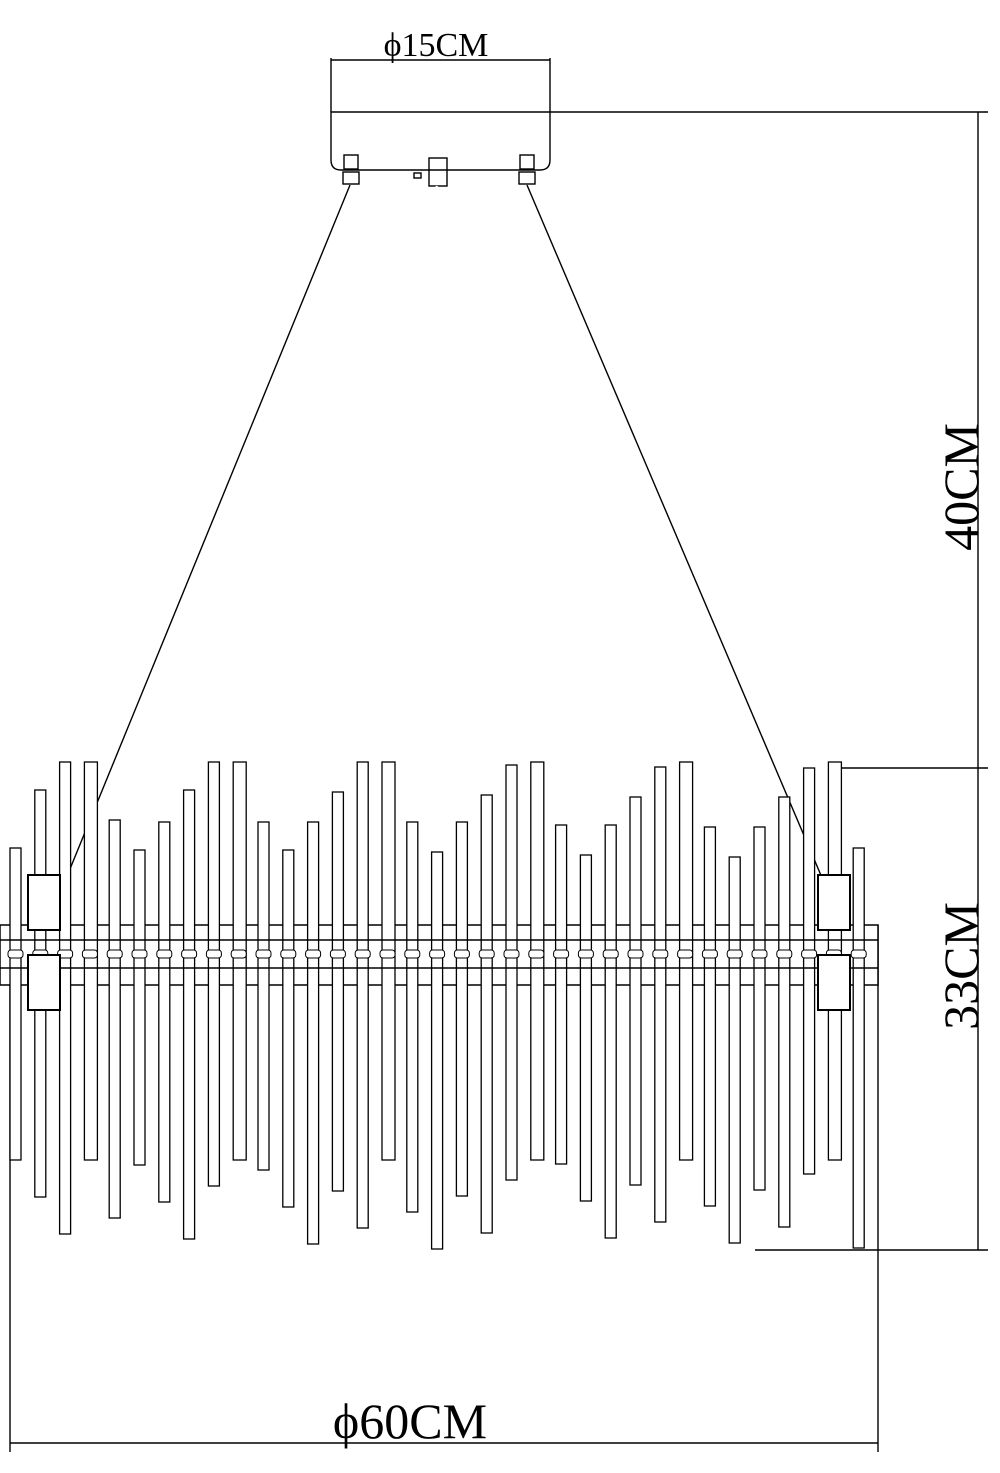 This screenshot has height=1473, width=1000. I want to click on canopy, so click(440, 149).